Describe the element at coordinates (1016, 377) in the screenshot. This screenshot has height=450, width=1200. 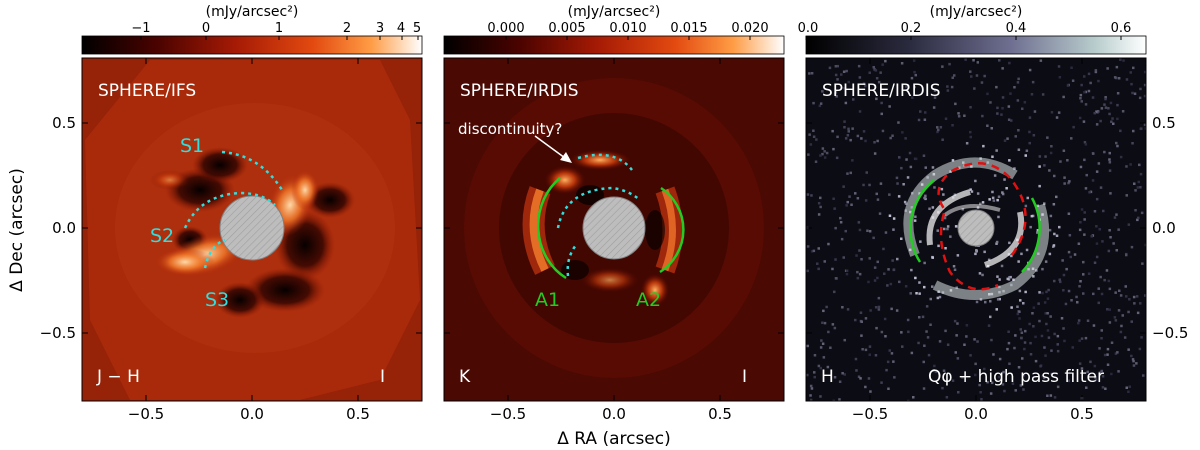
I see `filter-label: Qφ + high pass filter` at that location.